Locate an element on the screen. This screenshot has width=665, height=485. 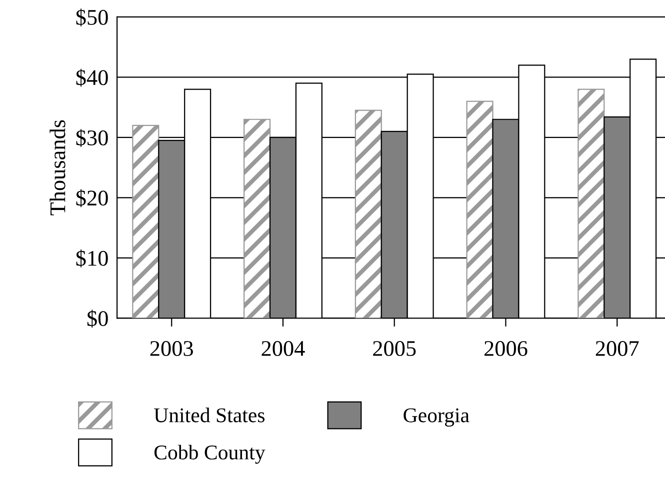
y-tick-label: $10 is located at coordinates (92, 259).